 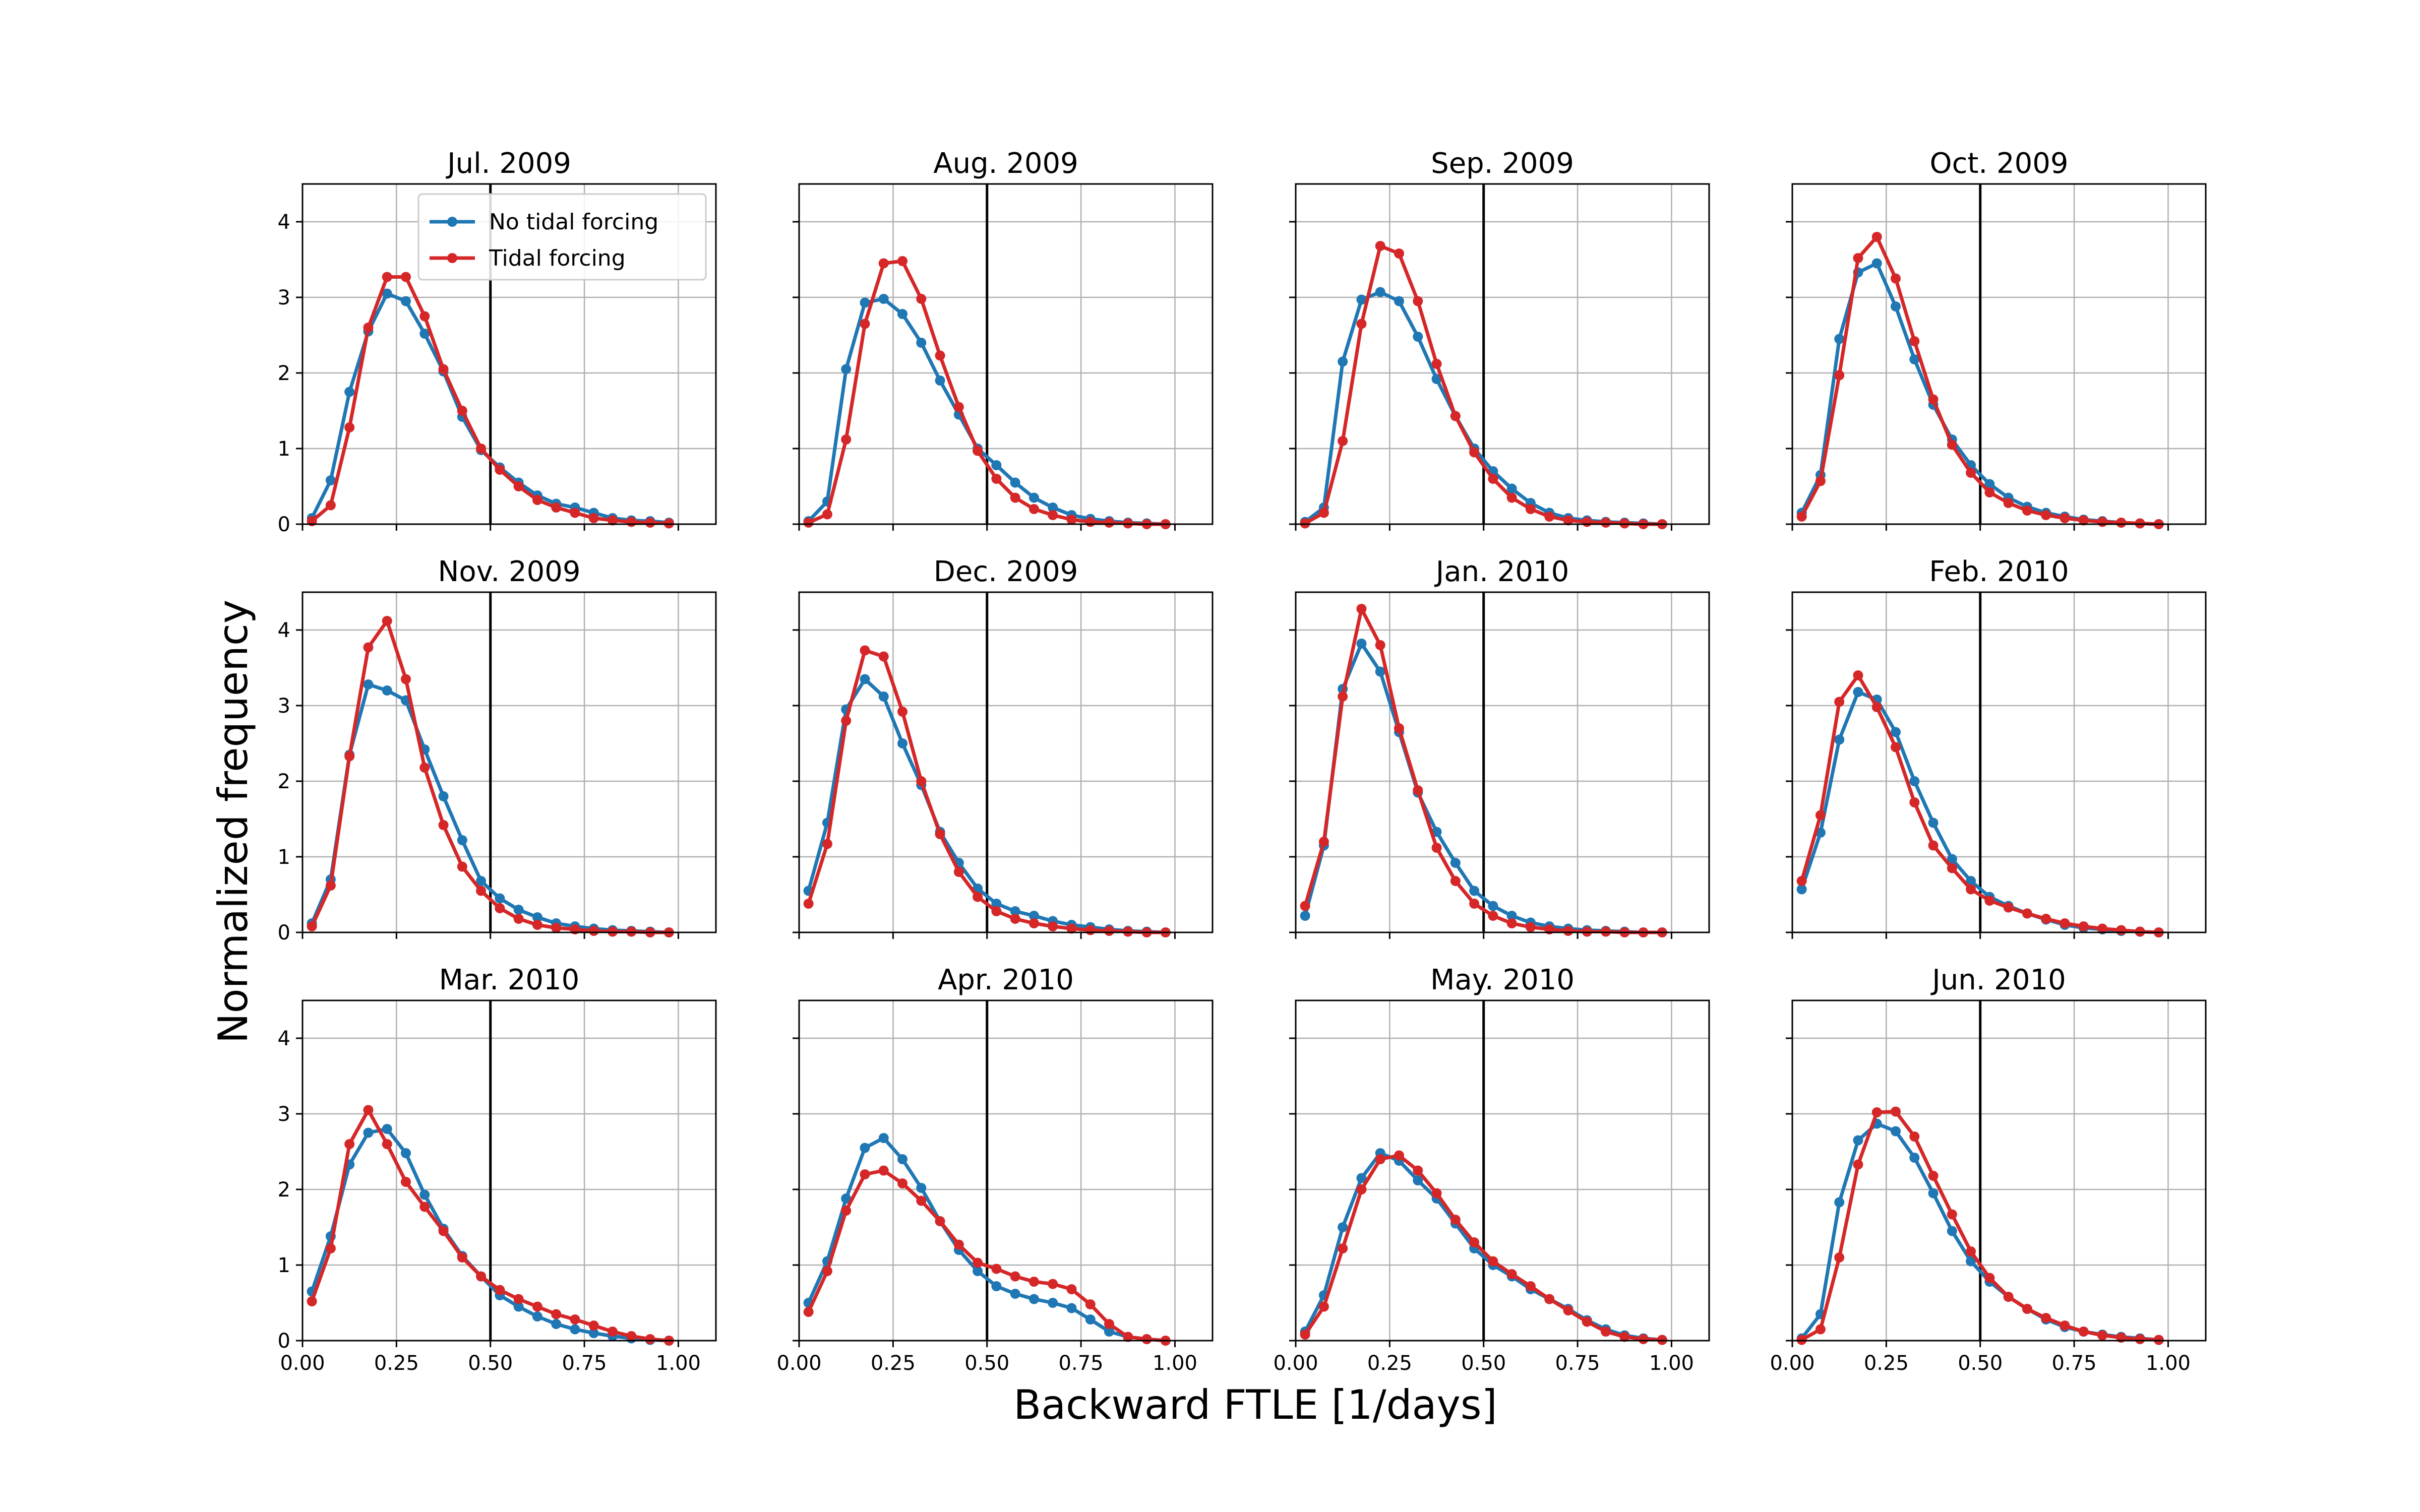 What do you see at coordinates (1295, 1364) in the screenshot?
I see `x-tick-label: 0.00` at bounding box center [1295, 1364].